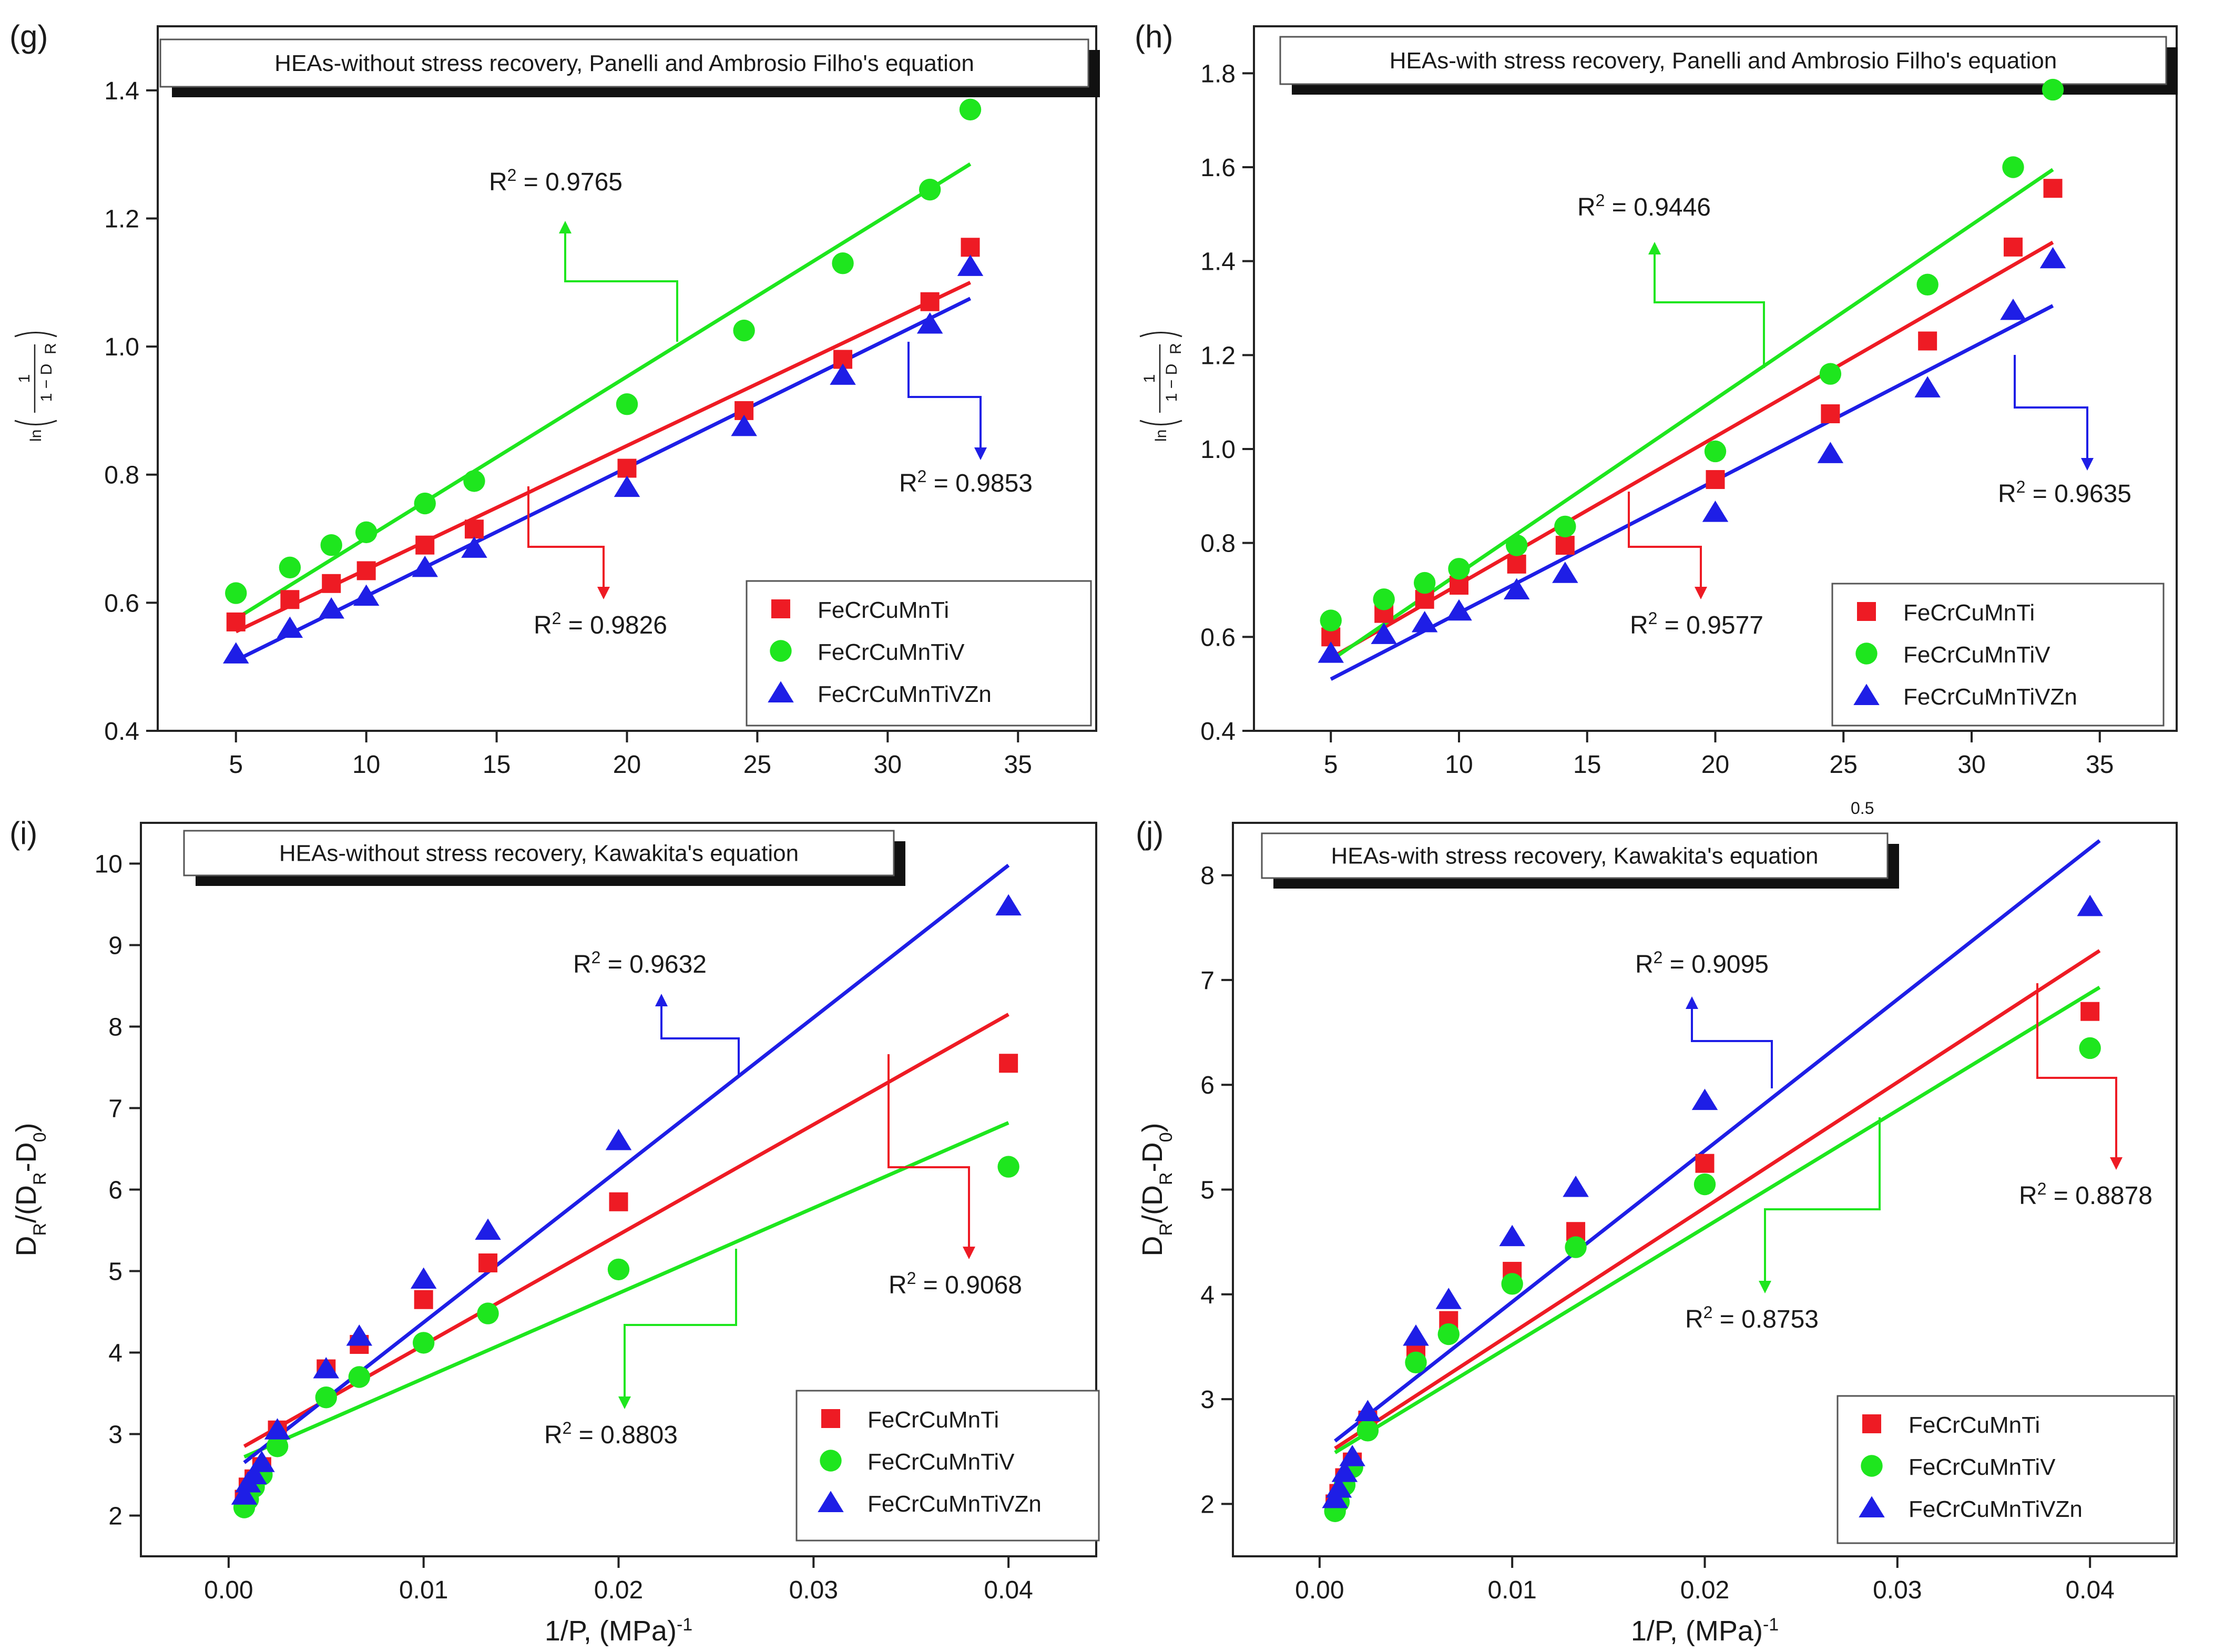  Describe the element at coordinates (1154, 36) in the screenshot. I see `panel-label: (h)` at that location.